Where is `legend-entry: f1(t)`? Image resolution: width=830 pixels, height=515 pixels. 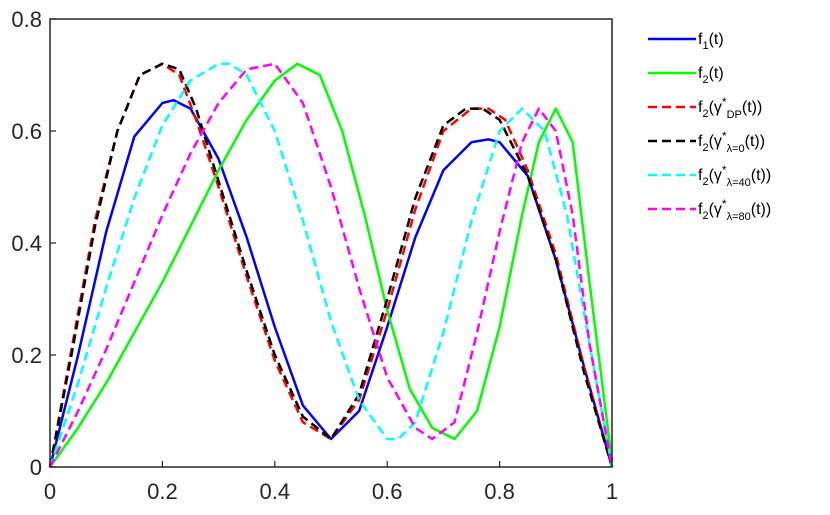 legend-entry: f1(t) is located at coordinates (711, 41).